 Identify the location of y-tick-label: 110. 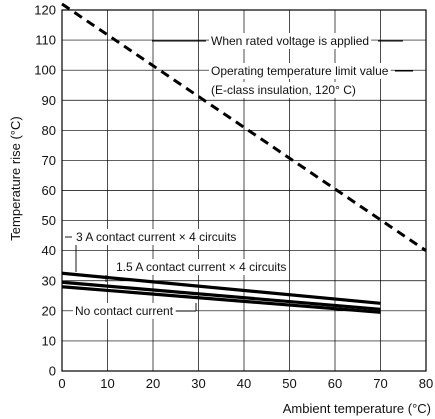
(45, 40).